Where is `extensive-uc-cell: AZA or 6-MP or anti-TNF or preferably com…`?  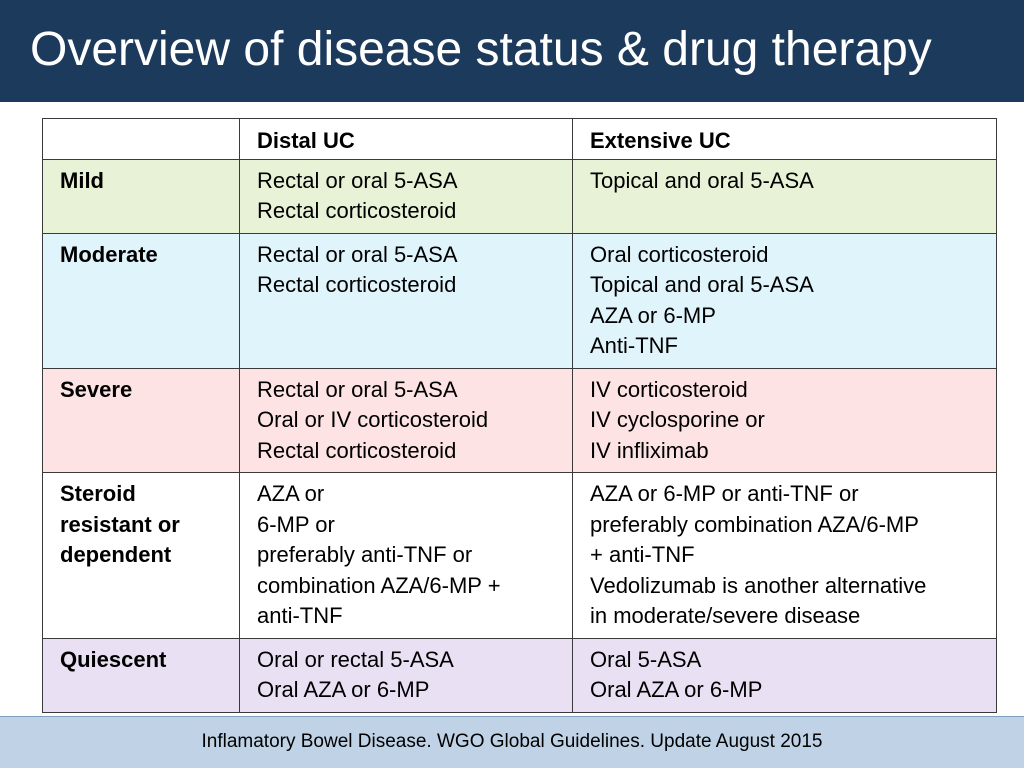 extensive-uc-cell: AZA or 6-MP or anti-TNF or preferably com… is located at coordinates (784, 555).